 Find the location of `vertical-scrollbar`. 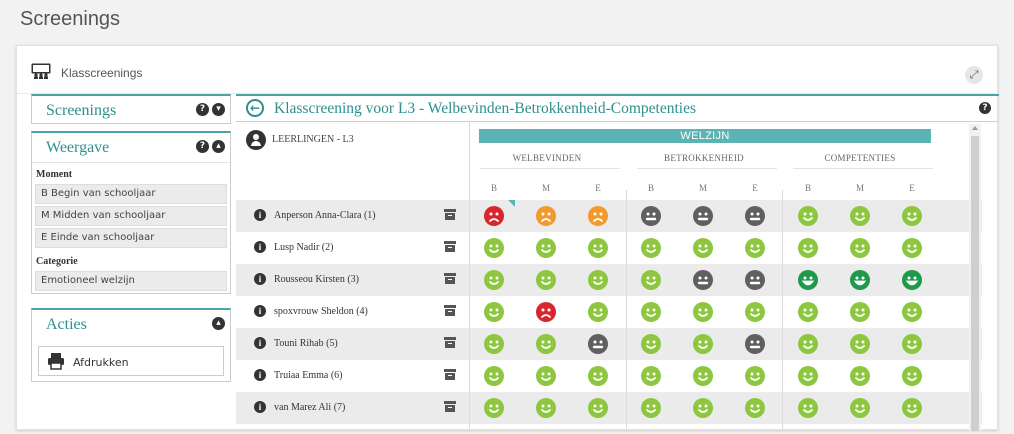

vertical-scrollbar is located at coordinates (975, 277).